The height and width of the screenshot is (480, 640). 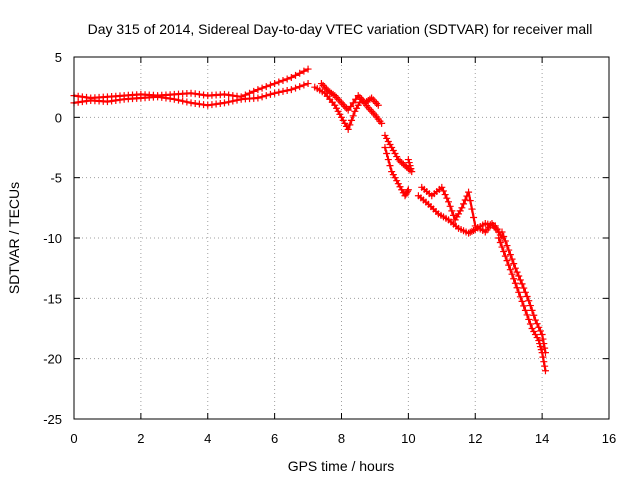 What do you see at coordinates (52, 238) in the screenshot?
I see `y-tick-labels: -25 -20 -15 -10 -5 0 5` at bounding box center [52, 238].